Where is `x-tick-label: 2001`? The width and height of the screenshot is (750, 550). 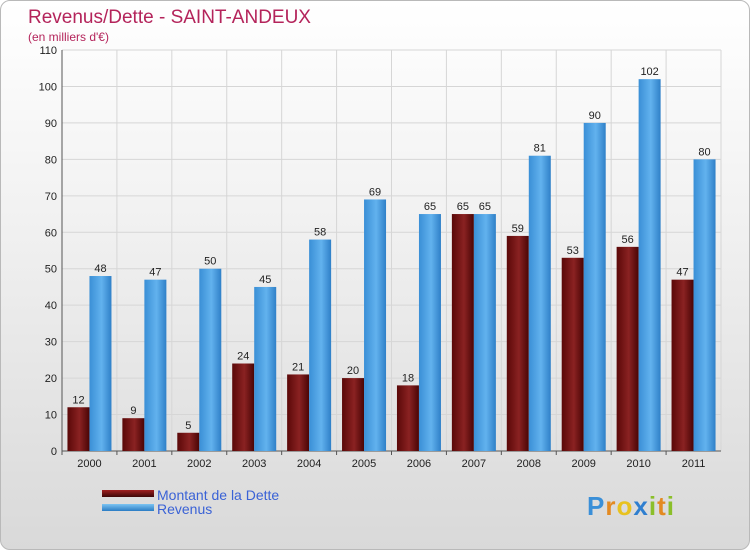 x-tick-label: 2001 is located at coordinates (144, 464).